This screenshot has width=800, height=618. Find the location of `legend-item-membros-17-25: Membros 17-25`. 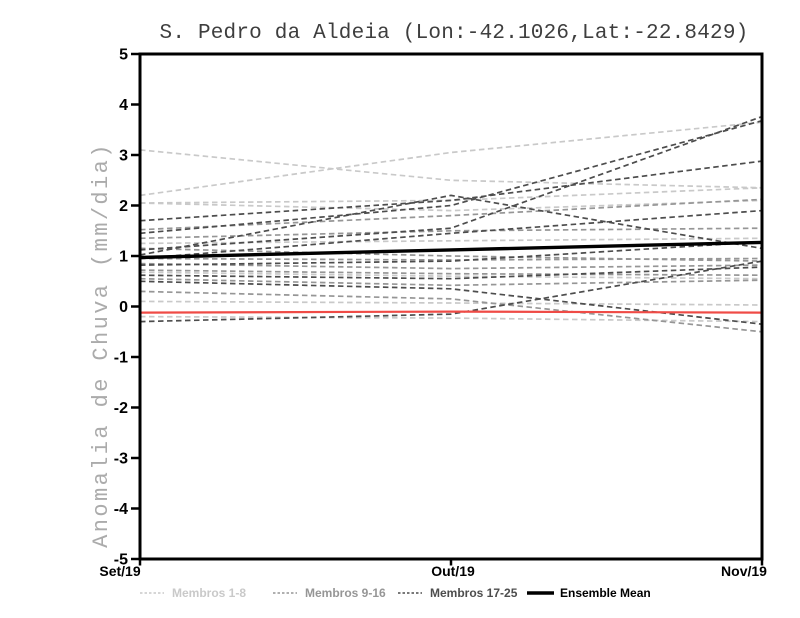

legend-item-membros-17-25: Membros 17-25 is located at coordinates (474, 593).